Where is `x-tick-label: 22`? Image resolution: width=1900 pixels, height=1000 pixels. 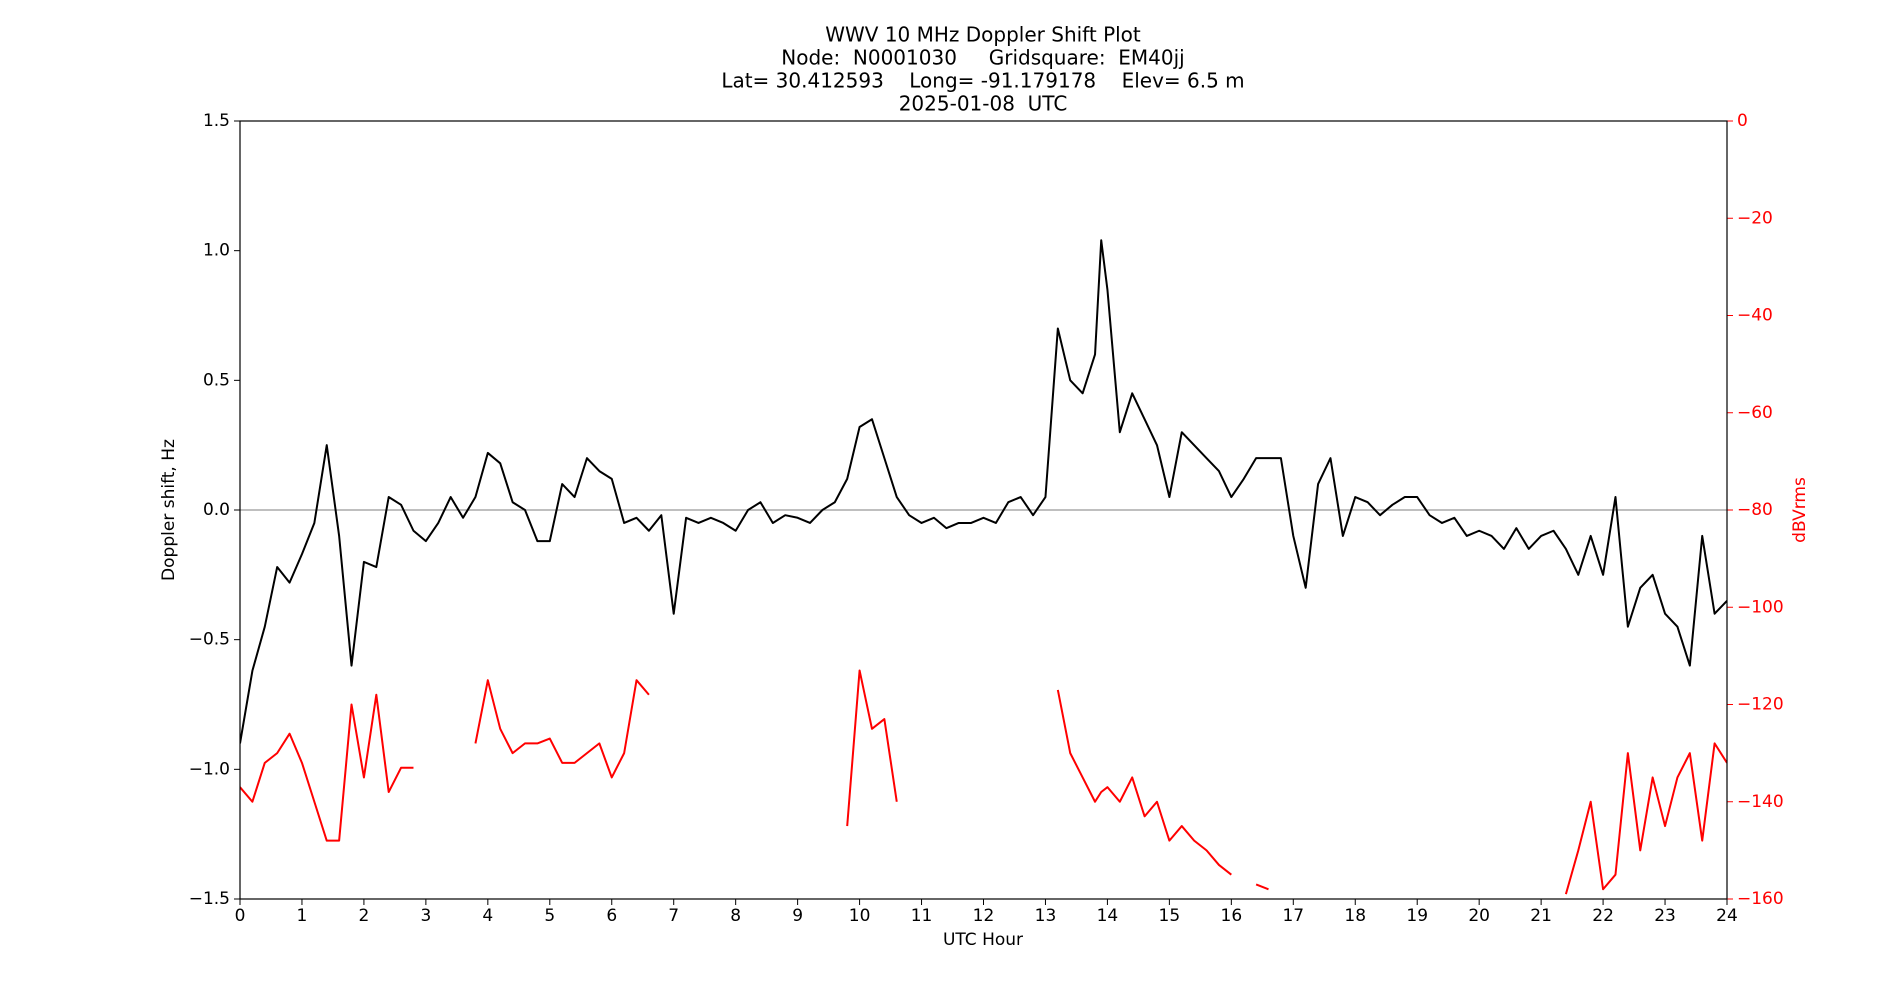 x-tick-label: 22 is located at coordinates (1603, 916).